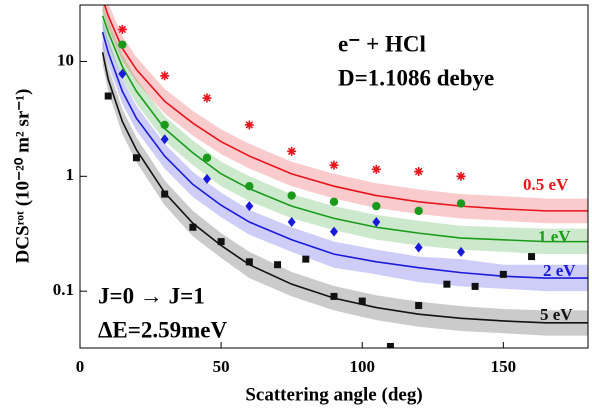 This screenshot has height=409, width=592. Describe the element at coordinates (333, 394) in the screenshot. I see `x-axis-label: Scattering angle (deg)` at that location.